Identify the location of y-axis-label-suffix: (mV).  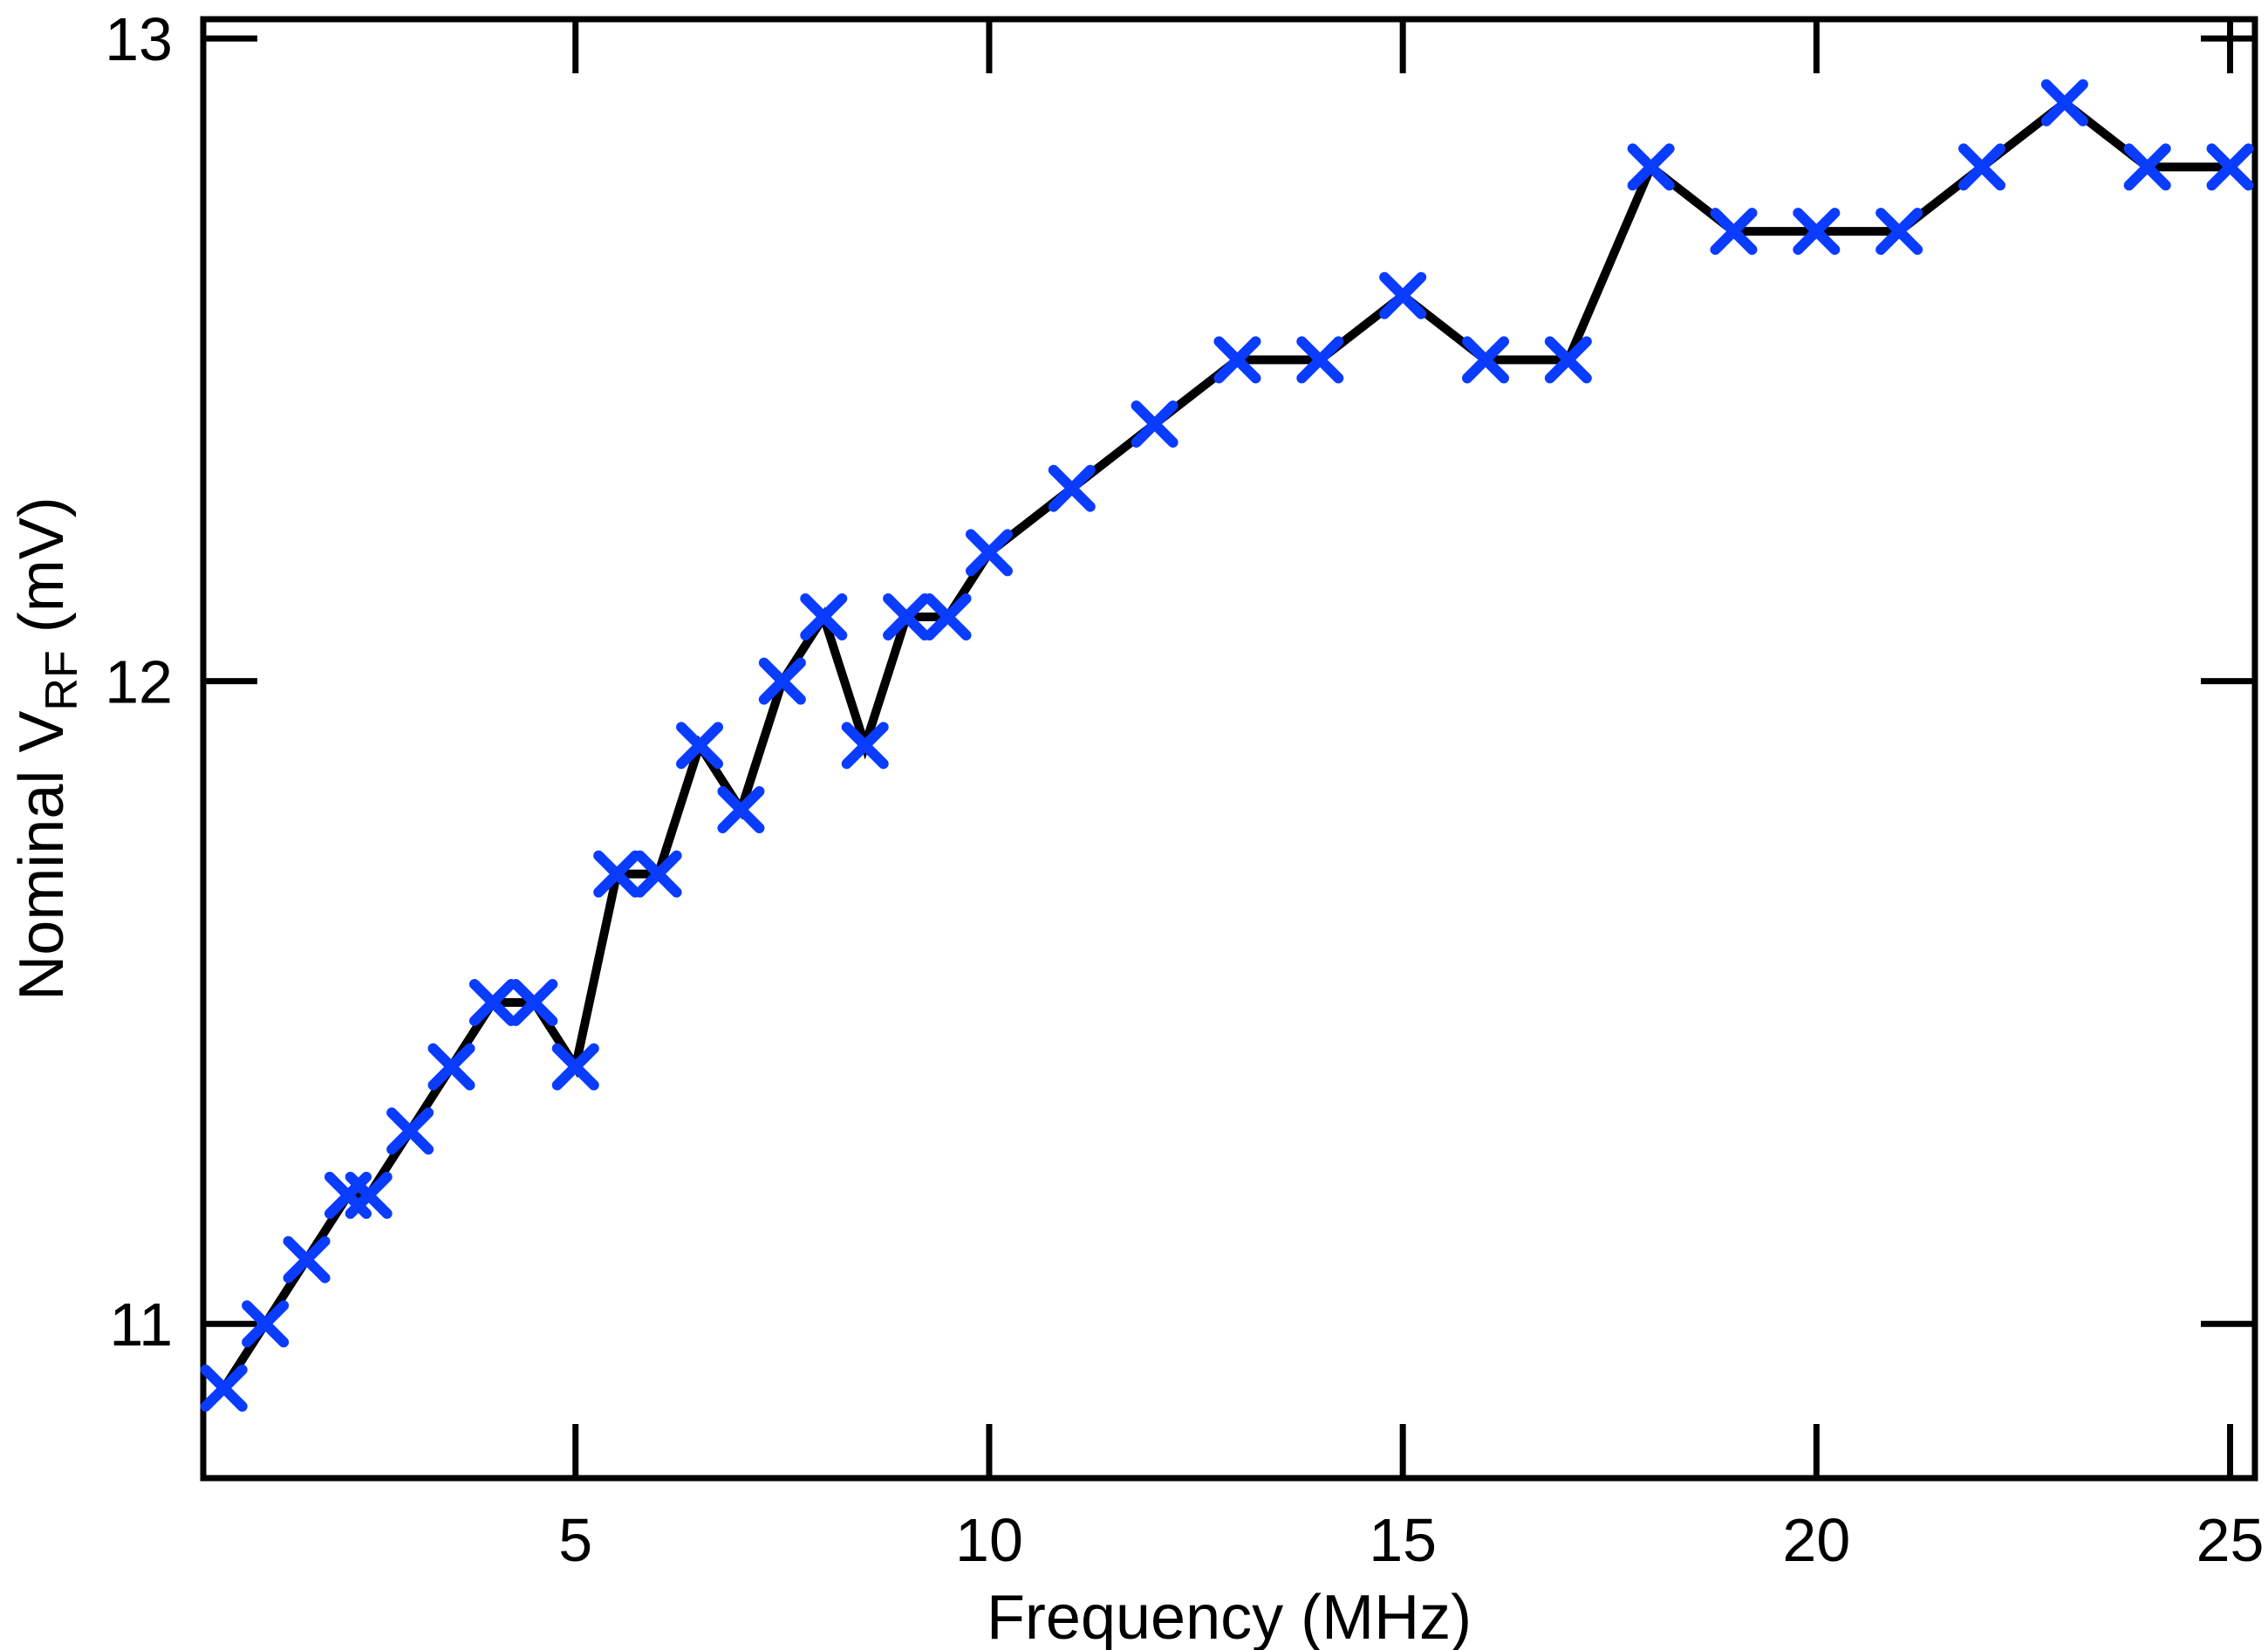
(42, 573).